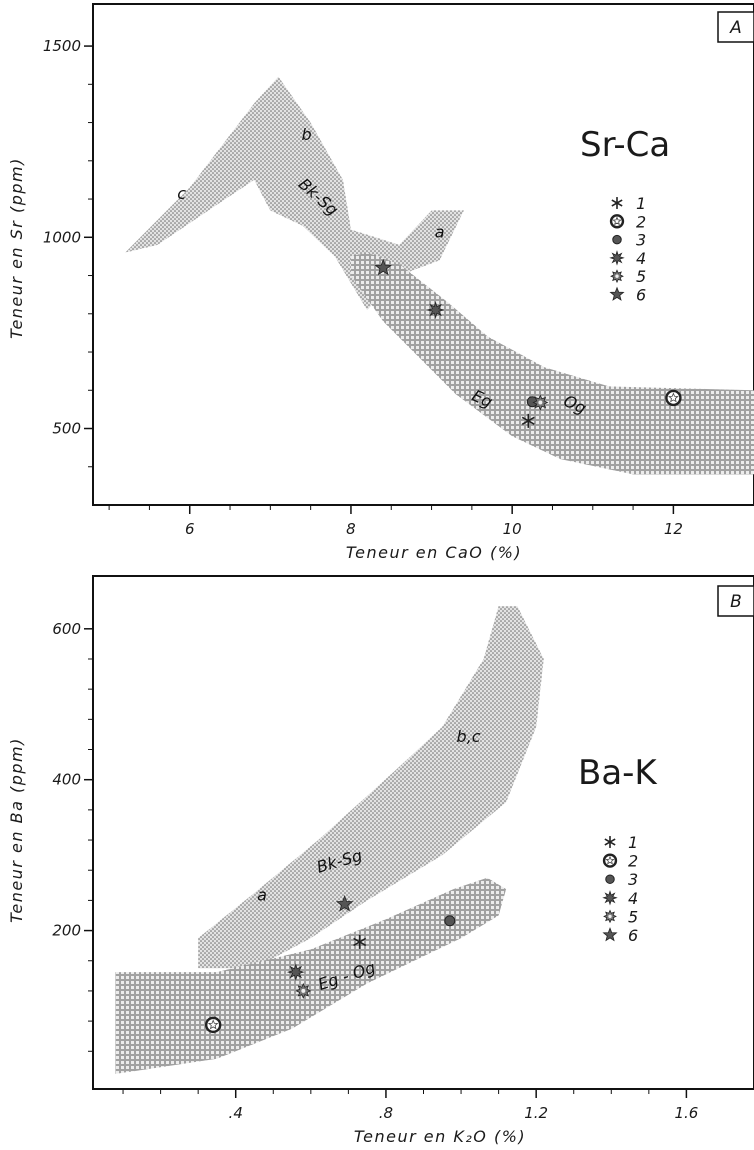 The height and width of the screenshot is (1150, 754). I want to click on panel-letter-box-b, so click(735, 601).